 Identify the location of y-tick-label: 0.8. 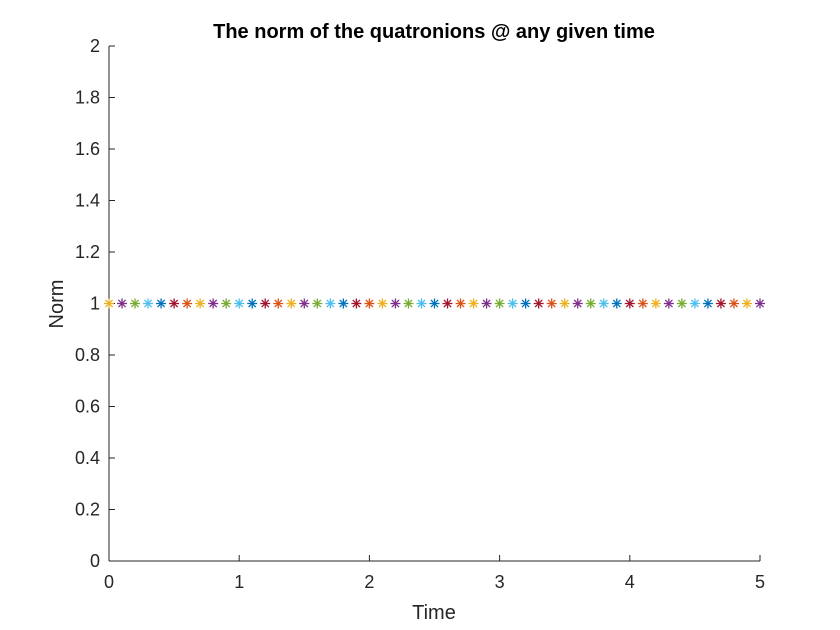
(87, 355).